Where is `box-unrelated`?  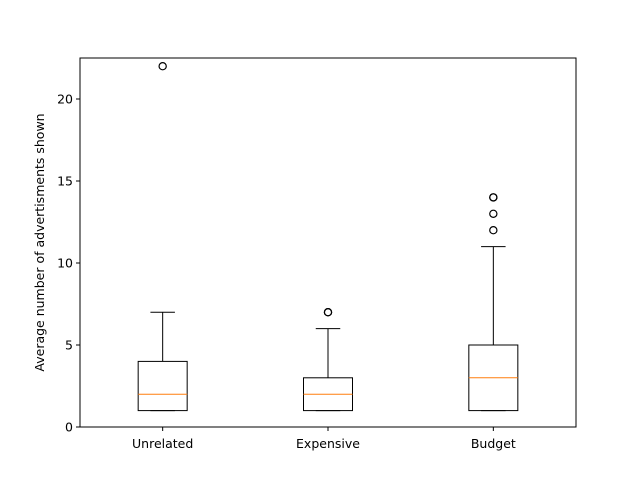
box-unrelated is located at coordinates (162, 236).